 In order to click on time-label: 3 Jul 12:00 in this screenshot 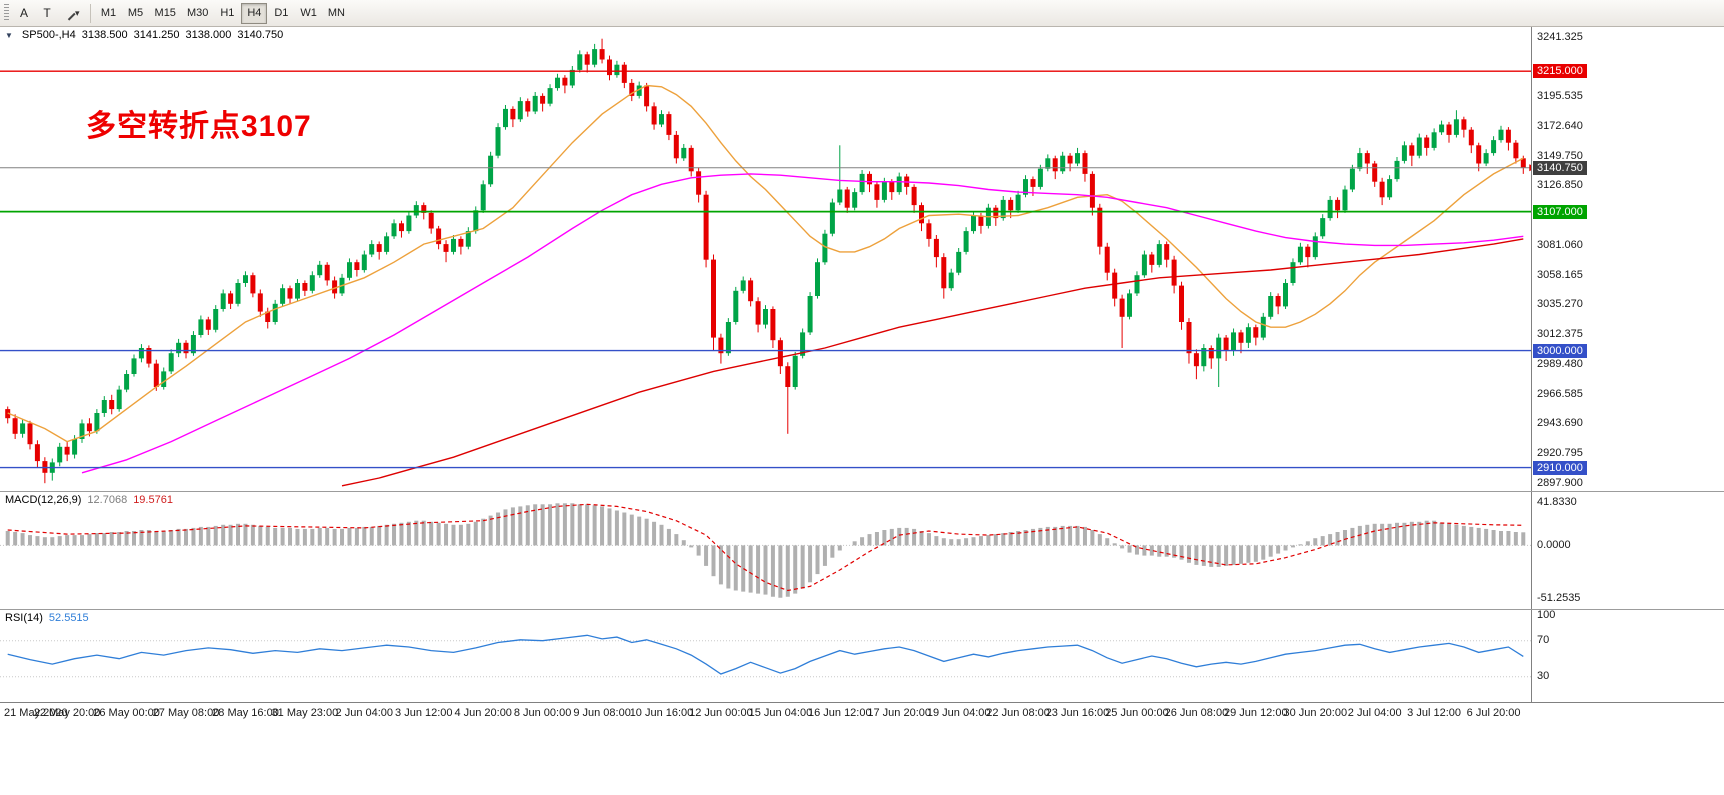, I will do `click(1434, 713)`.